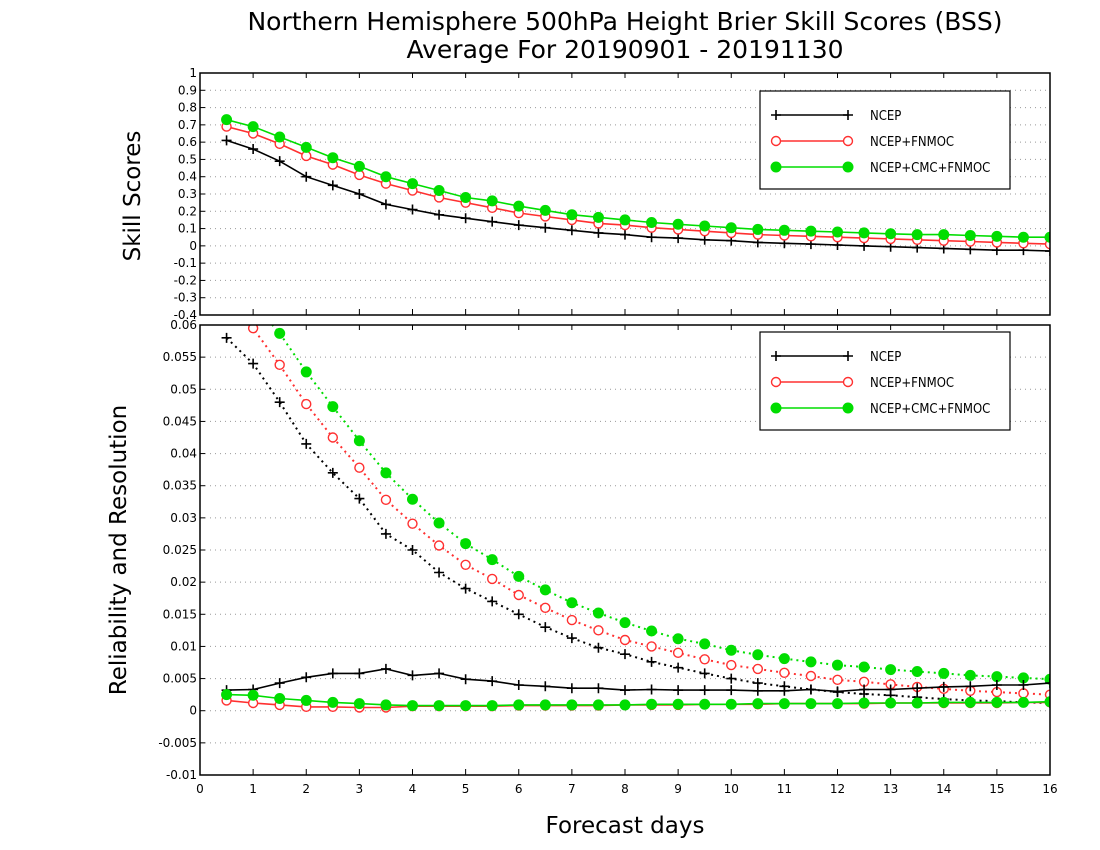  What do you see at coordinates (183, 389) in the screenshot?
I see `y-tick-label: 0.05` at bounding box center [183, 389].